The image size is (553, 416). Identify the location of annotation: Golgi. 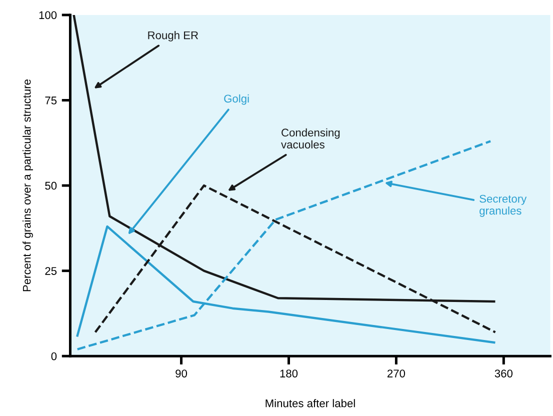
(236, 99).